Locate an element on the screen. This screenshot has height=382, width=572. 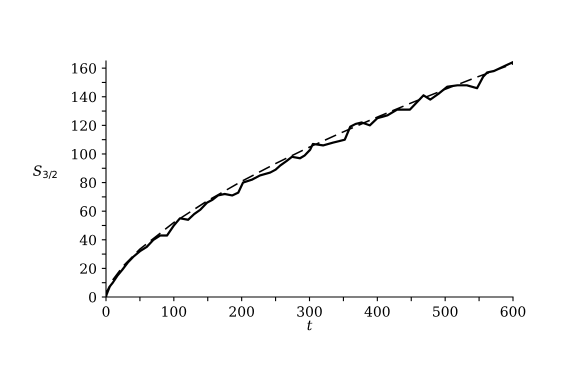
y-tick-label: 140 is located at coordinates (84, 97).